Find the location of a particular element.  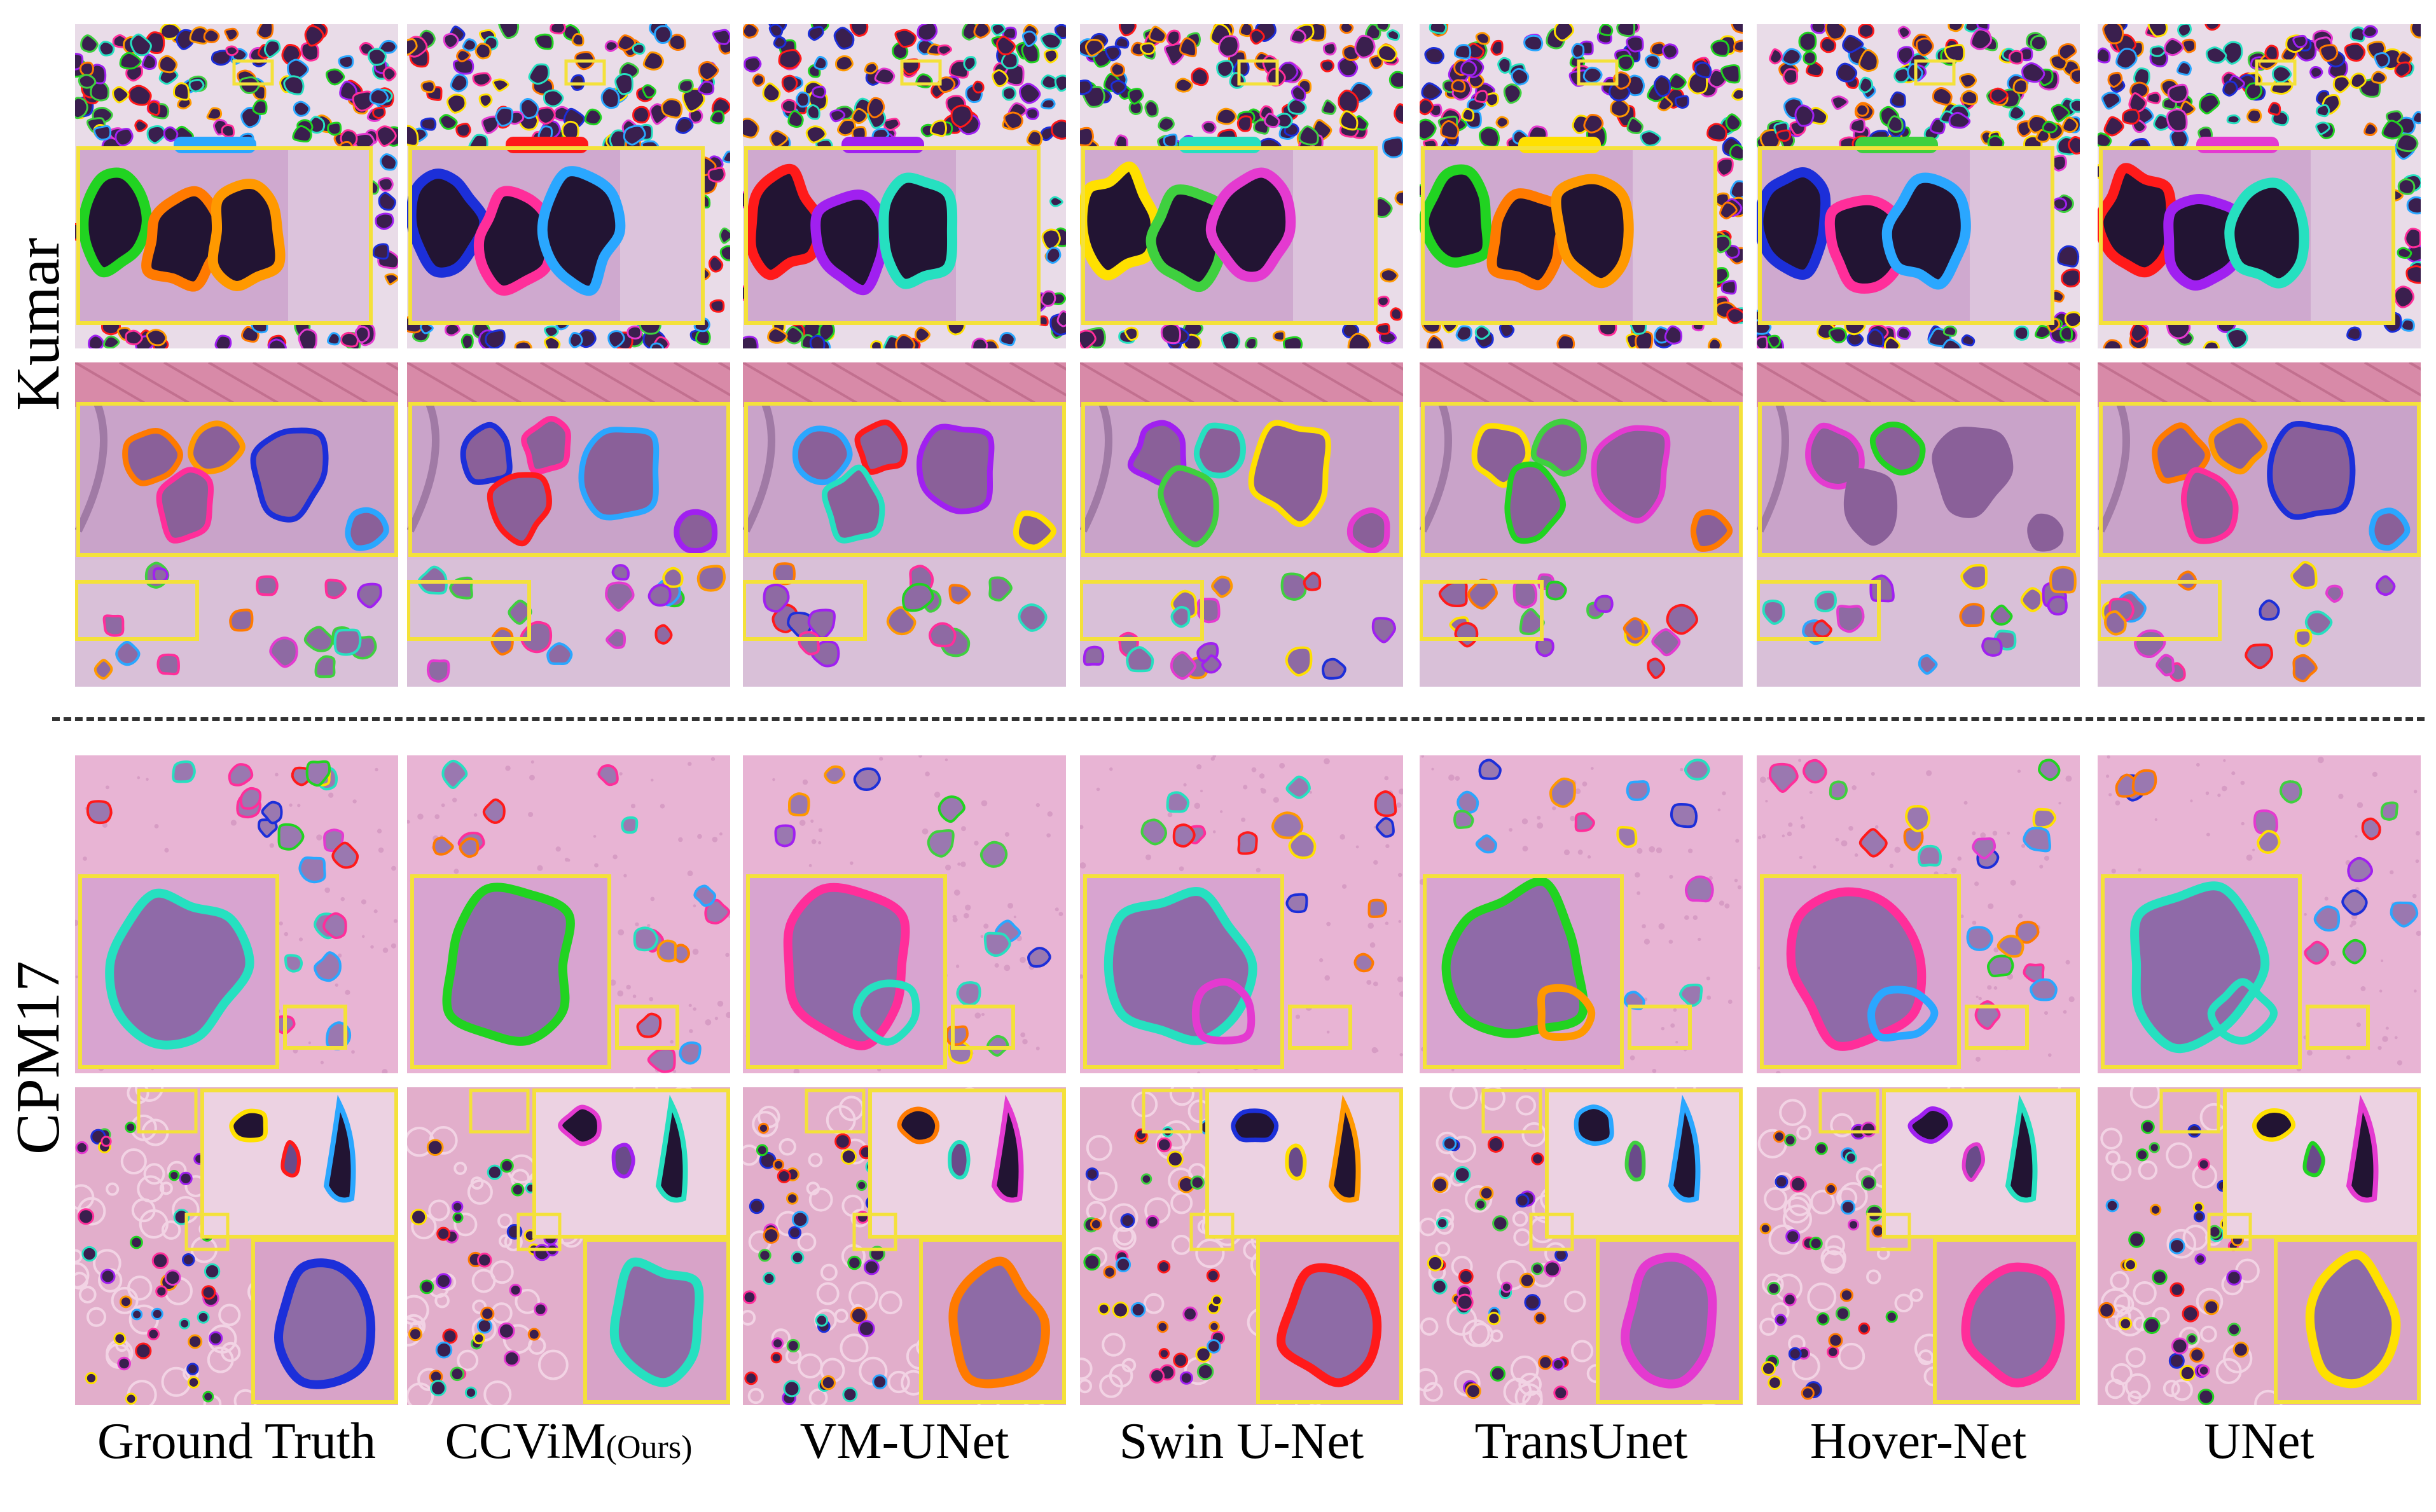

col-label-text: Hover-Net is located at coordinates (1918, 1441).